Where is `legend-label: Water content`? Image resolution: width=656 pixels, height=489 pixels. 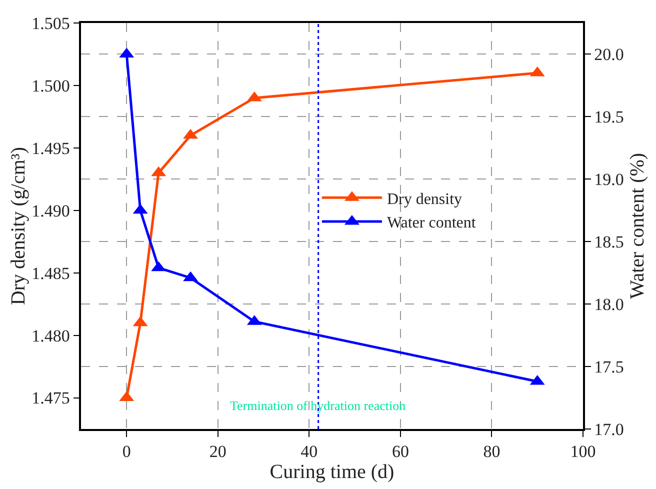
legend-label: Water content is located at coordinates (431, 223).